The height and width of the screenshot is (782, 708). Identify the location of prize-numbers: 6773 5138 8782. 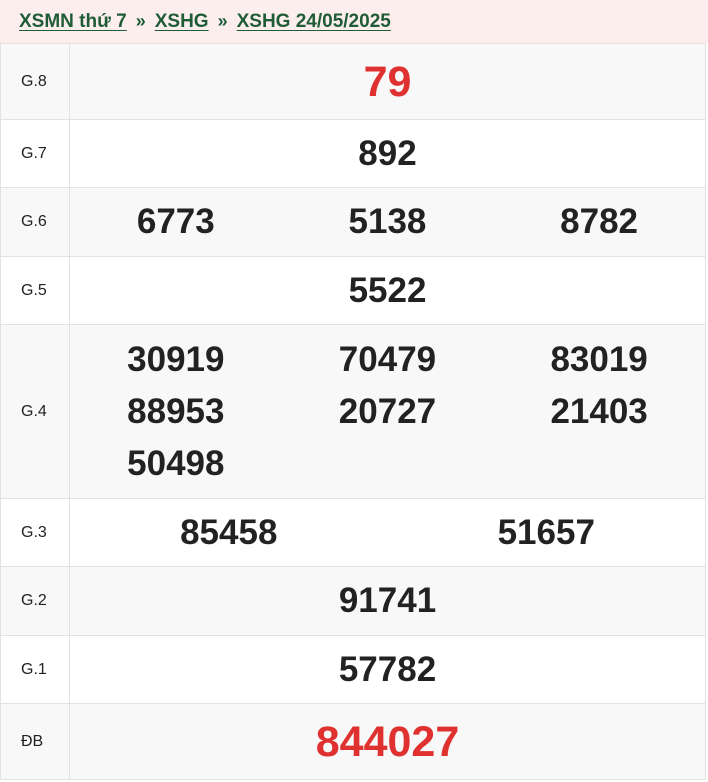
(387, 222).